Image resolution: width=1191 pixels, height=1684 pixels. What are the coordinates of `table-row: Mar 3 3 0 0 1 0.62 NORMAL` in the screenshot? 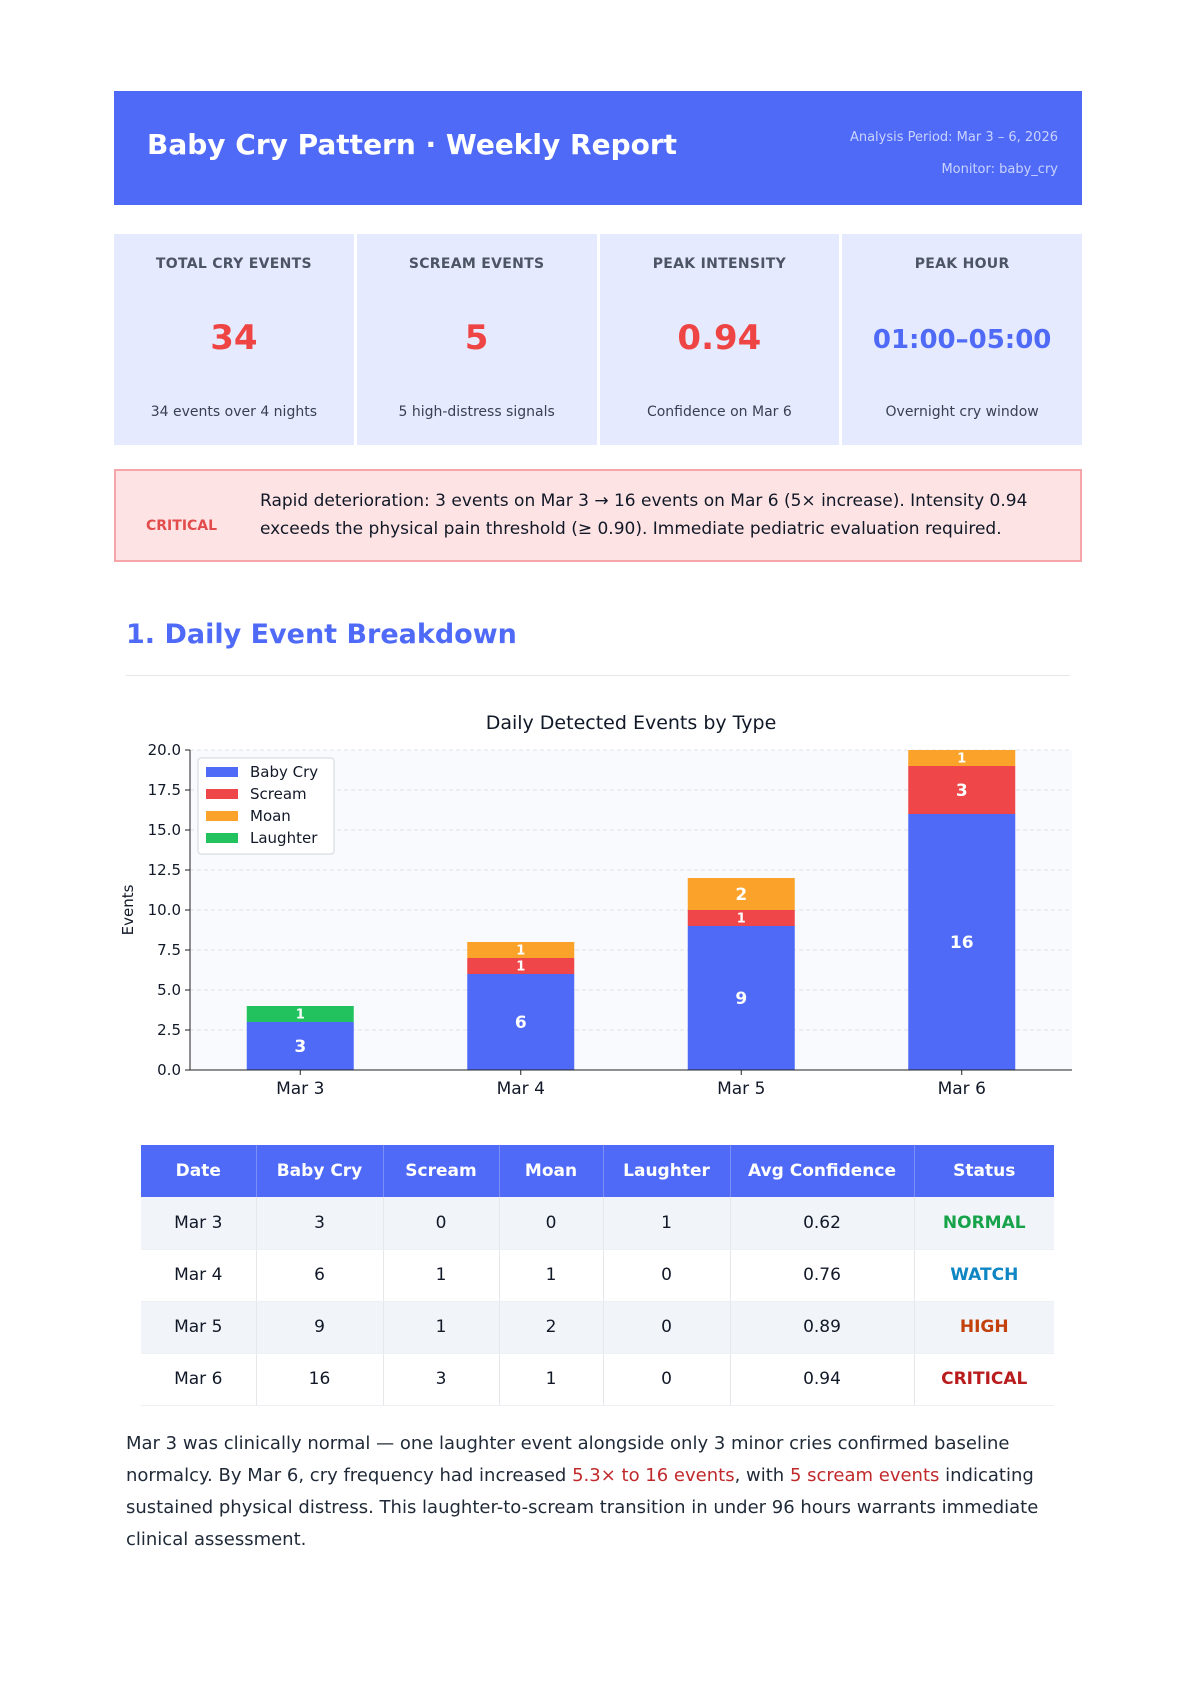 It's located at (597, 1223).